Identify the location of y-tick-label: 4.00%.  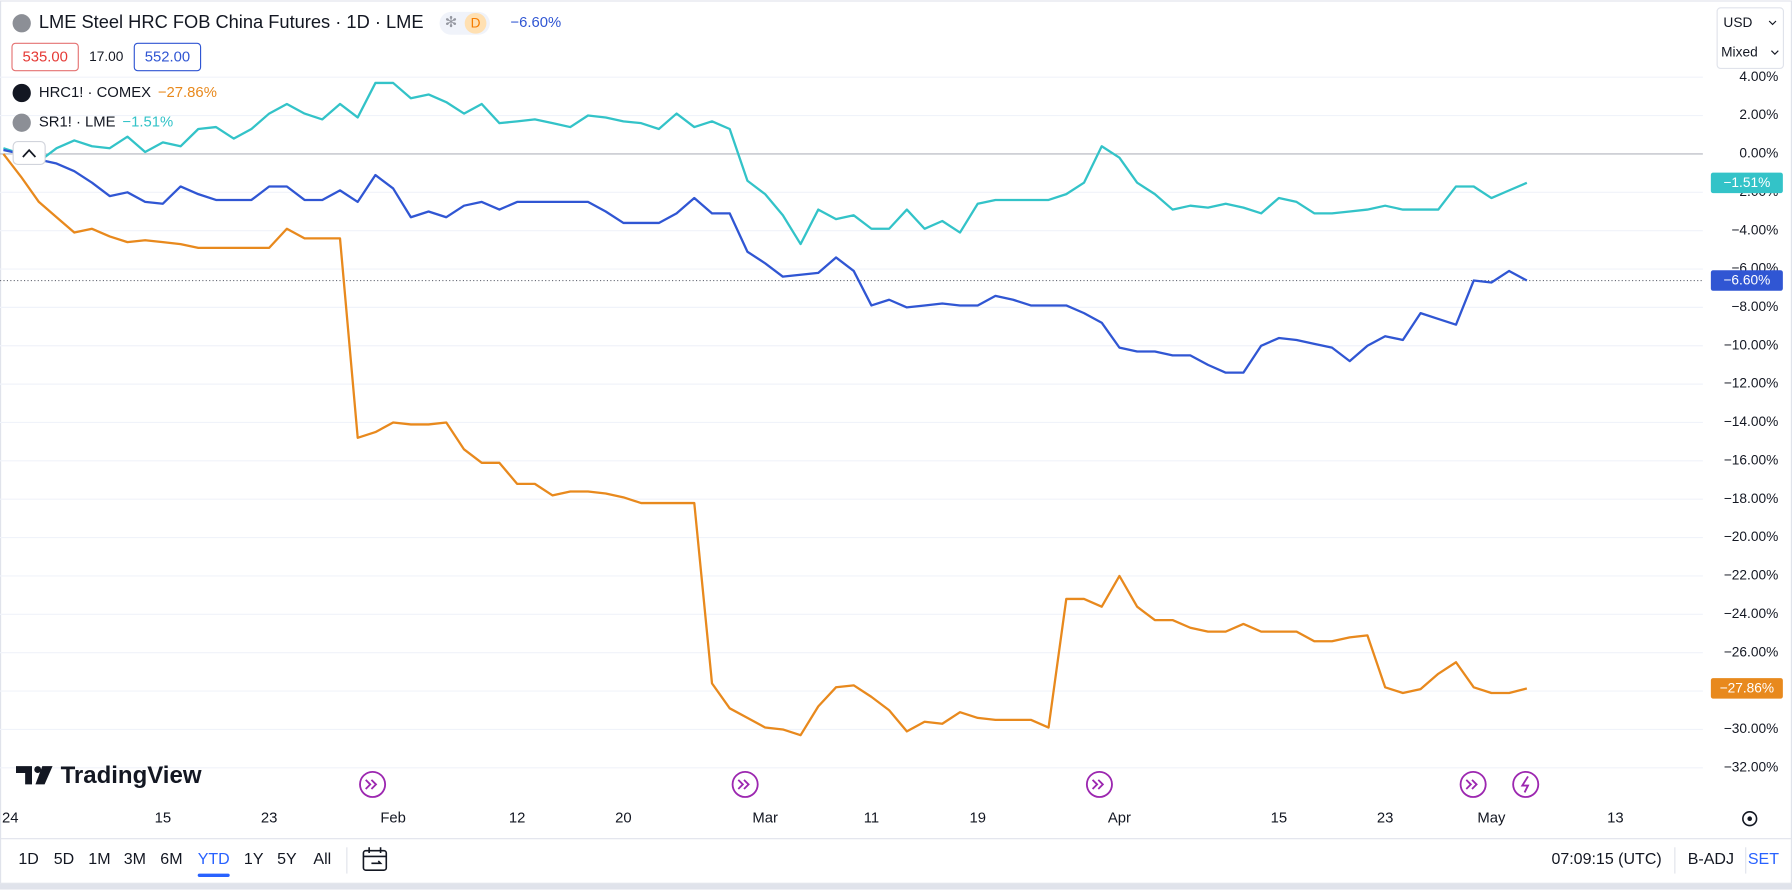
(1758, 76).